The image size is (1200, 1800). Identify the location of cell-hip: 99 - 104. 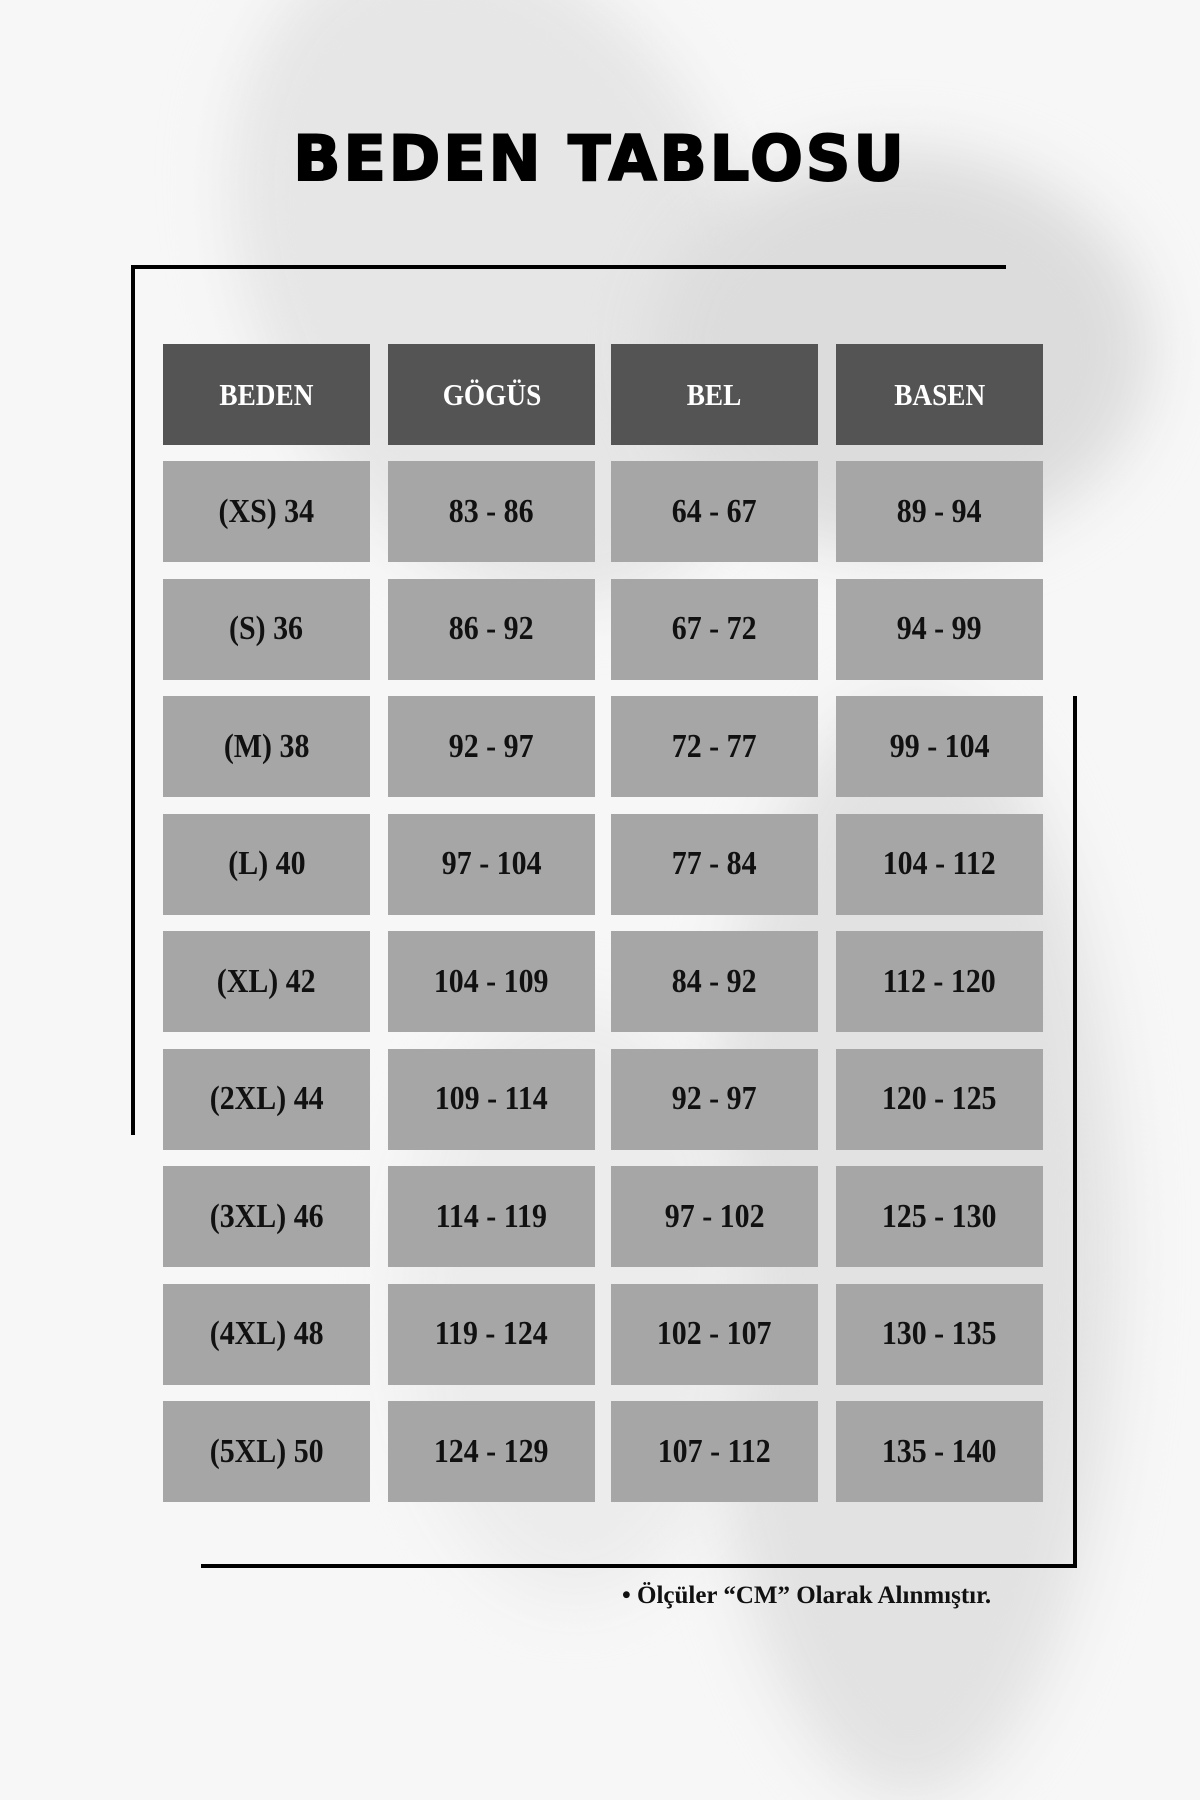
(939, 746).